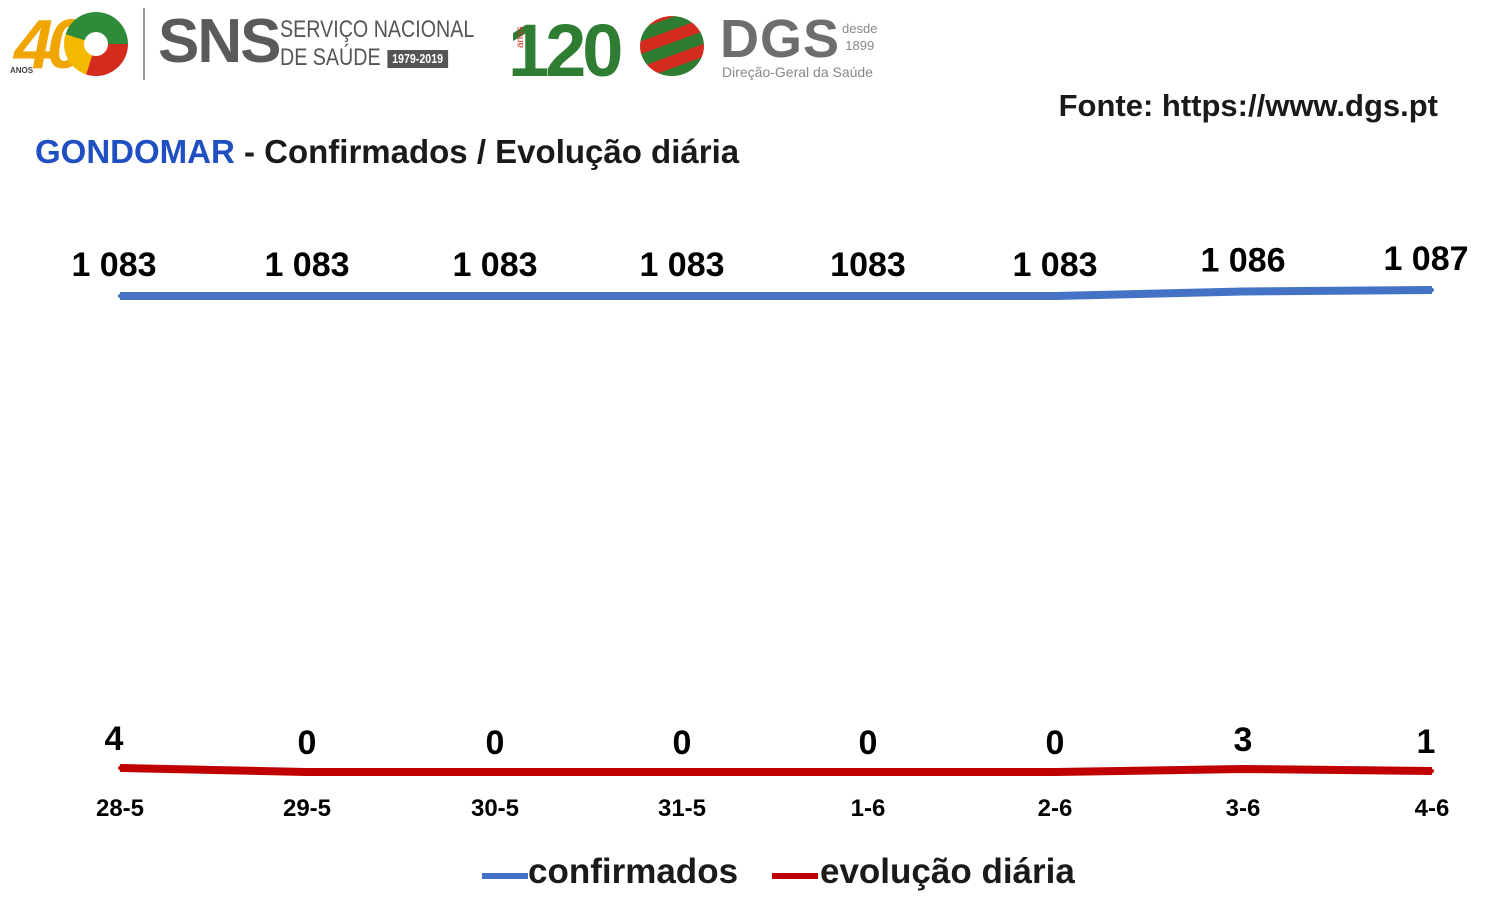 The image size is (1488, 911). Describe the element at coordinates (1432, 808) in the screenshot. I see `x-tick-label-7: 4-6` at that location.